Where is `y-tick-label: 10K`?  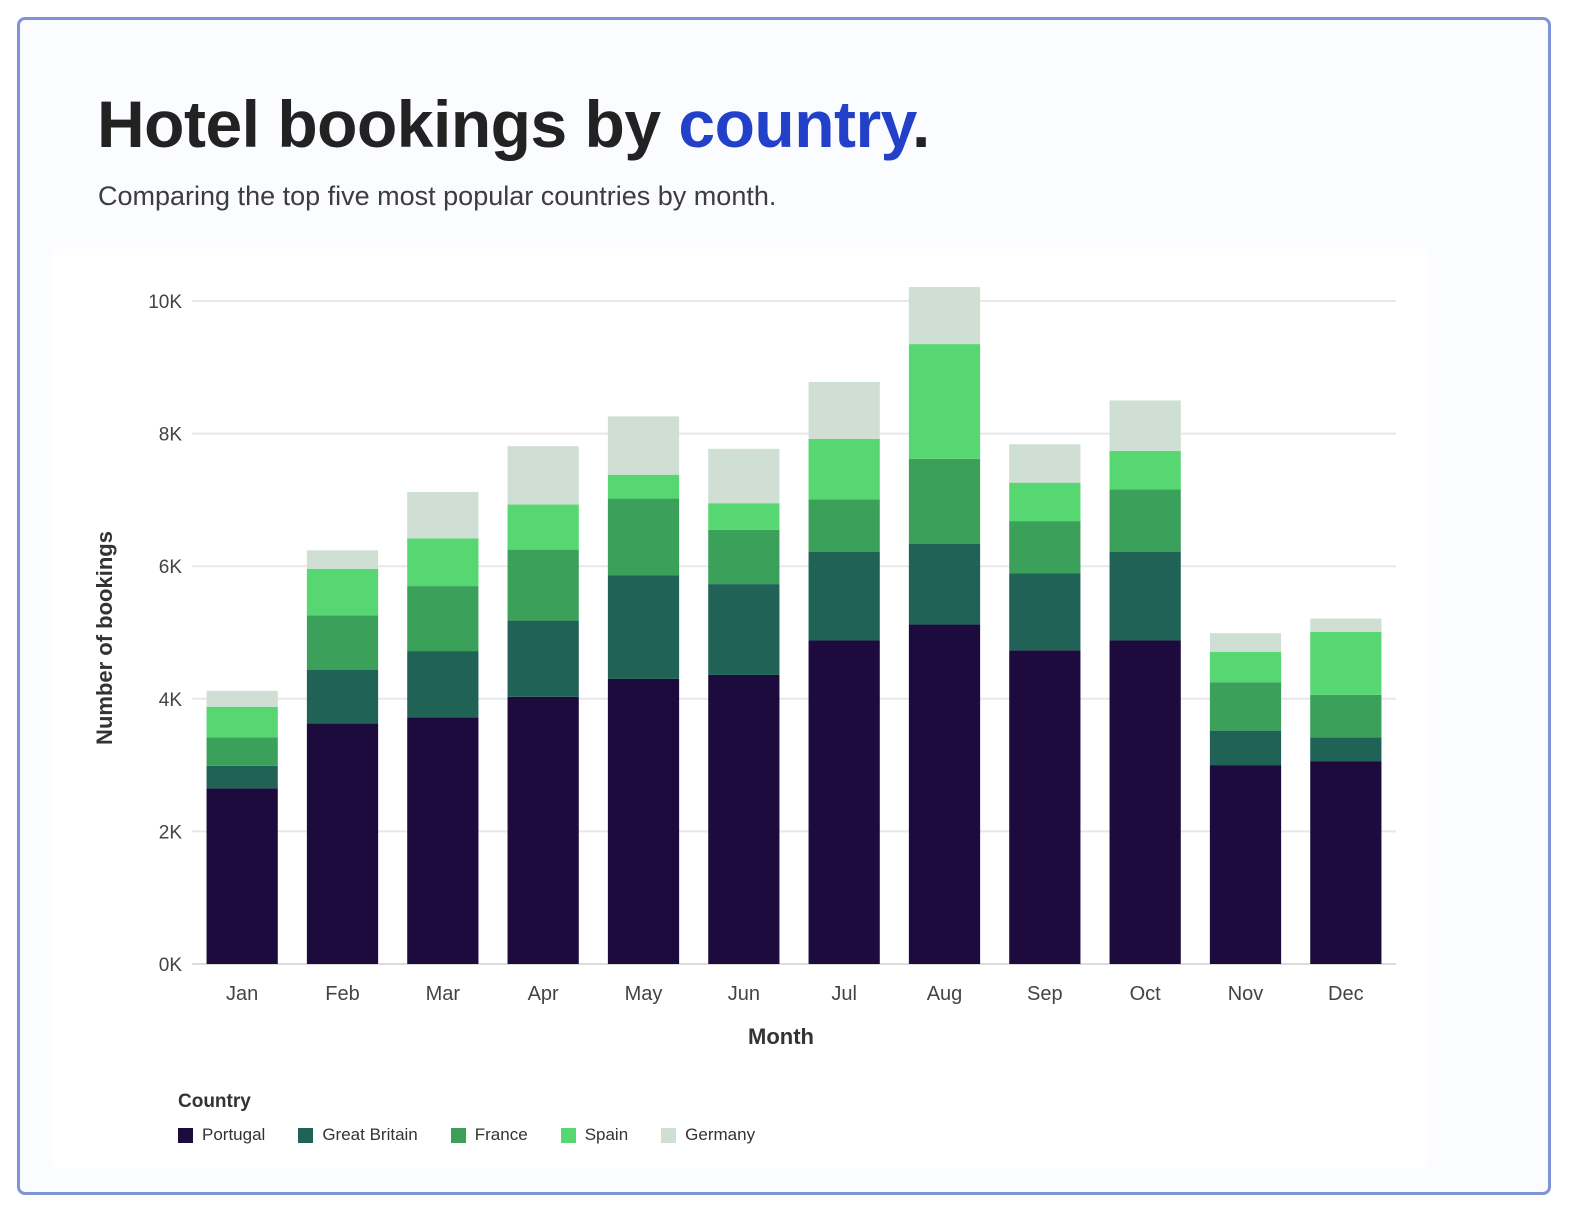
y-tick-label: 10K is located at coordinates (165, 302).